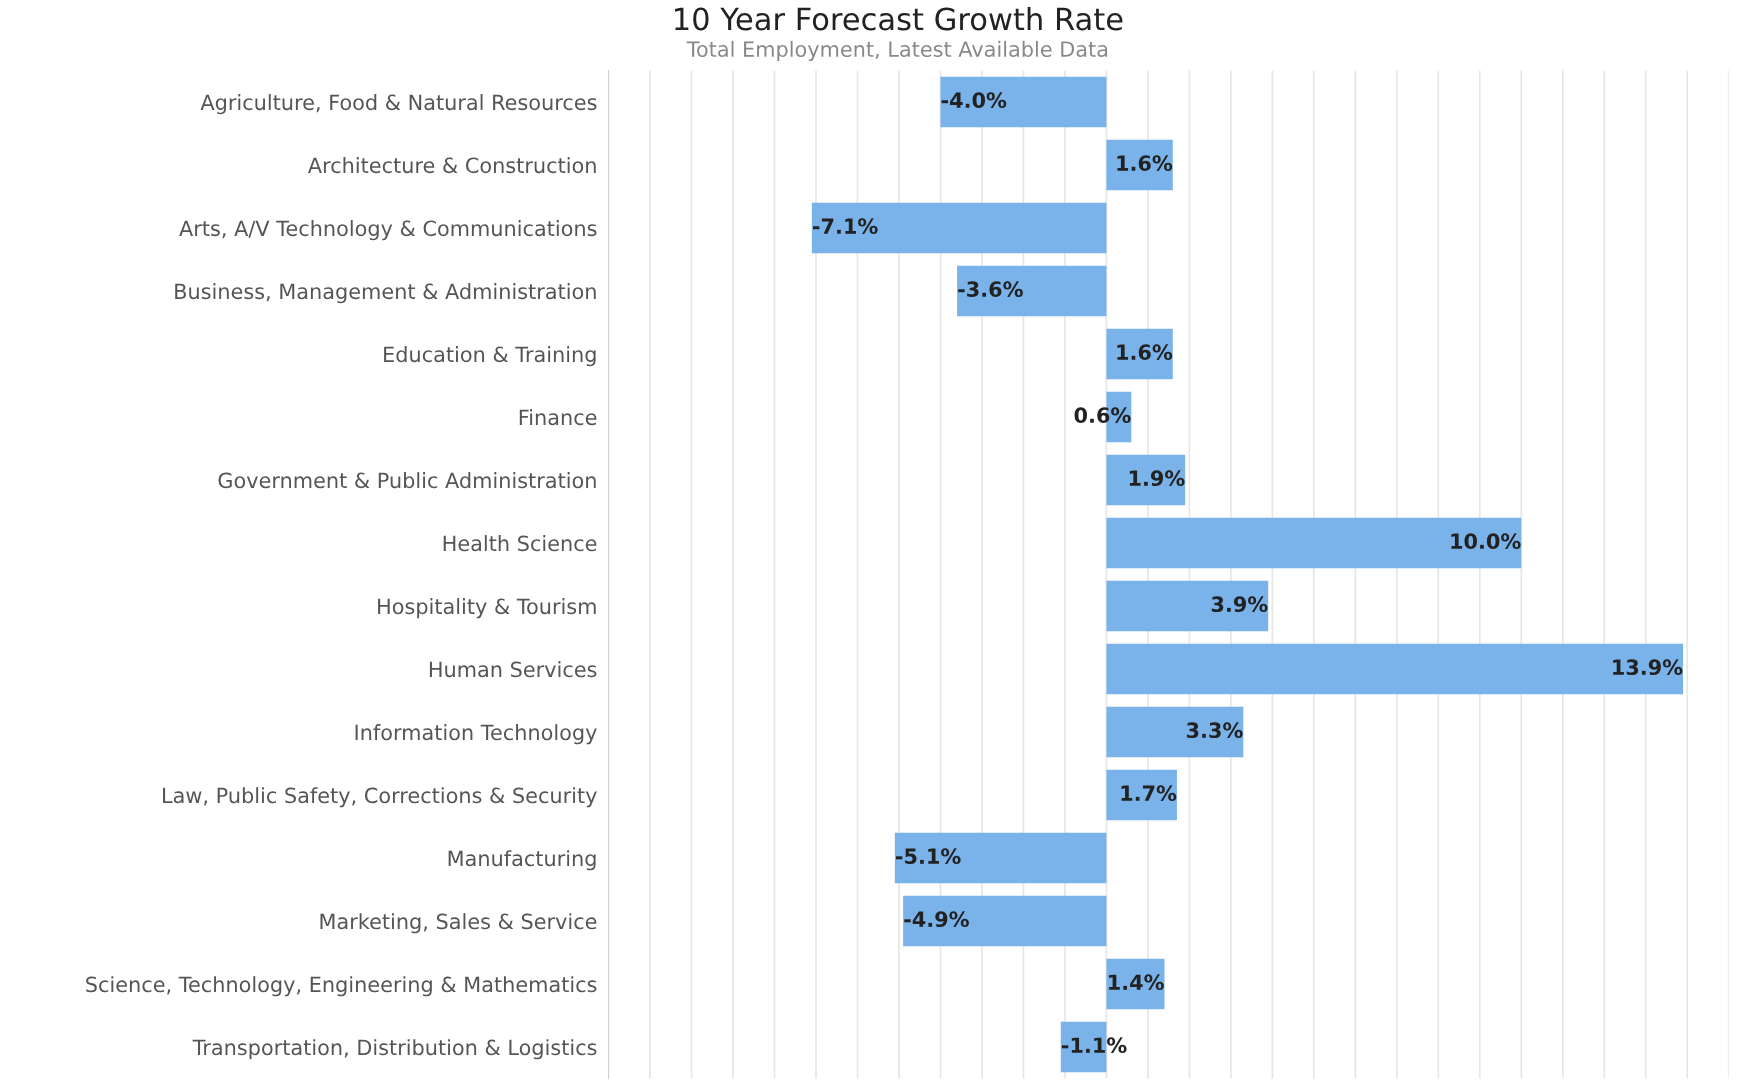  Describe the element at coordinates (928, 856) in the screenshot. I see `data-label: -5.1%` at that location.